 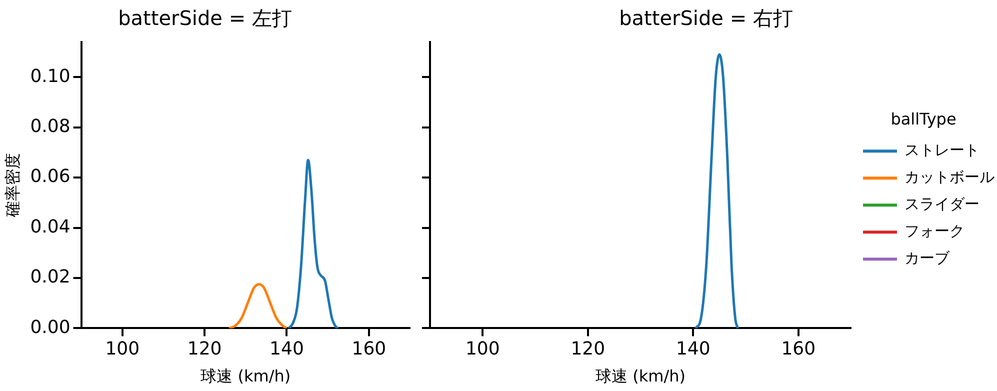 I want to click on y-axis-title: 確率密度, so click(x=12, y=185).